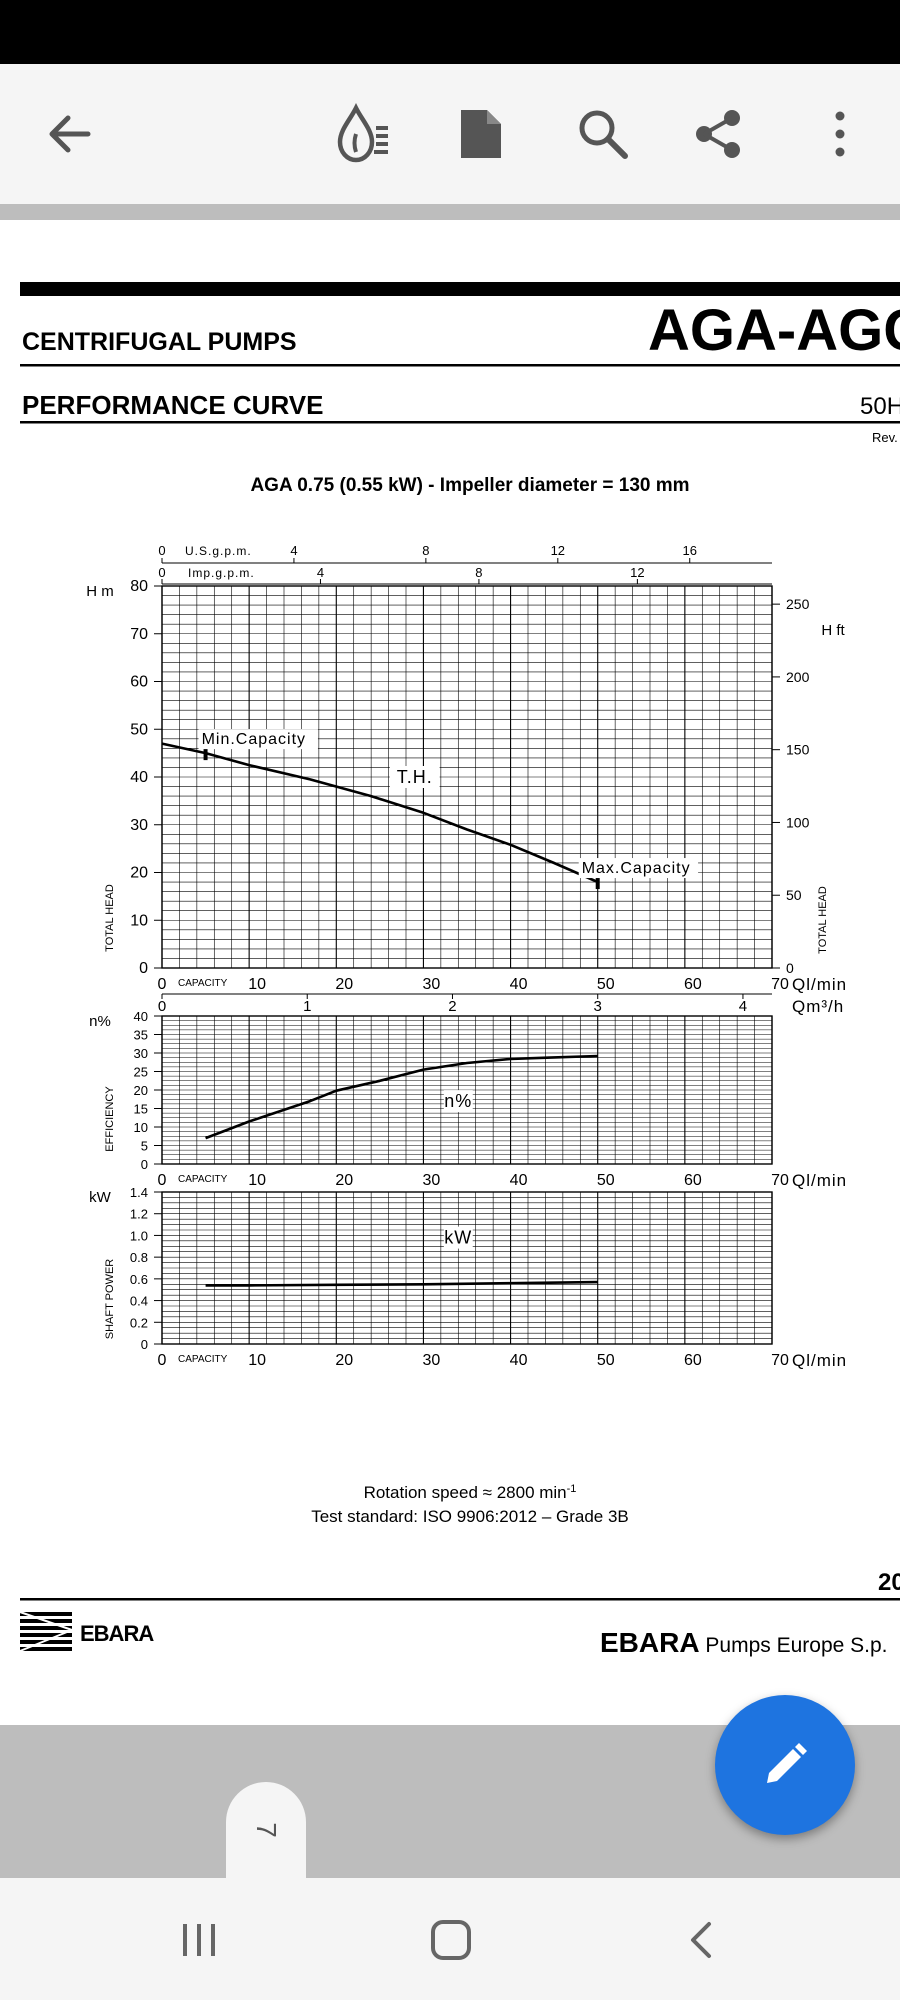  Describe the element at coordinates (840, 134) in the screenshot. I see `more-vert-icon` at that location.